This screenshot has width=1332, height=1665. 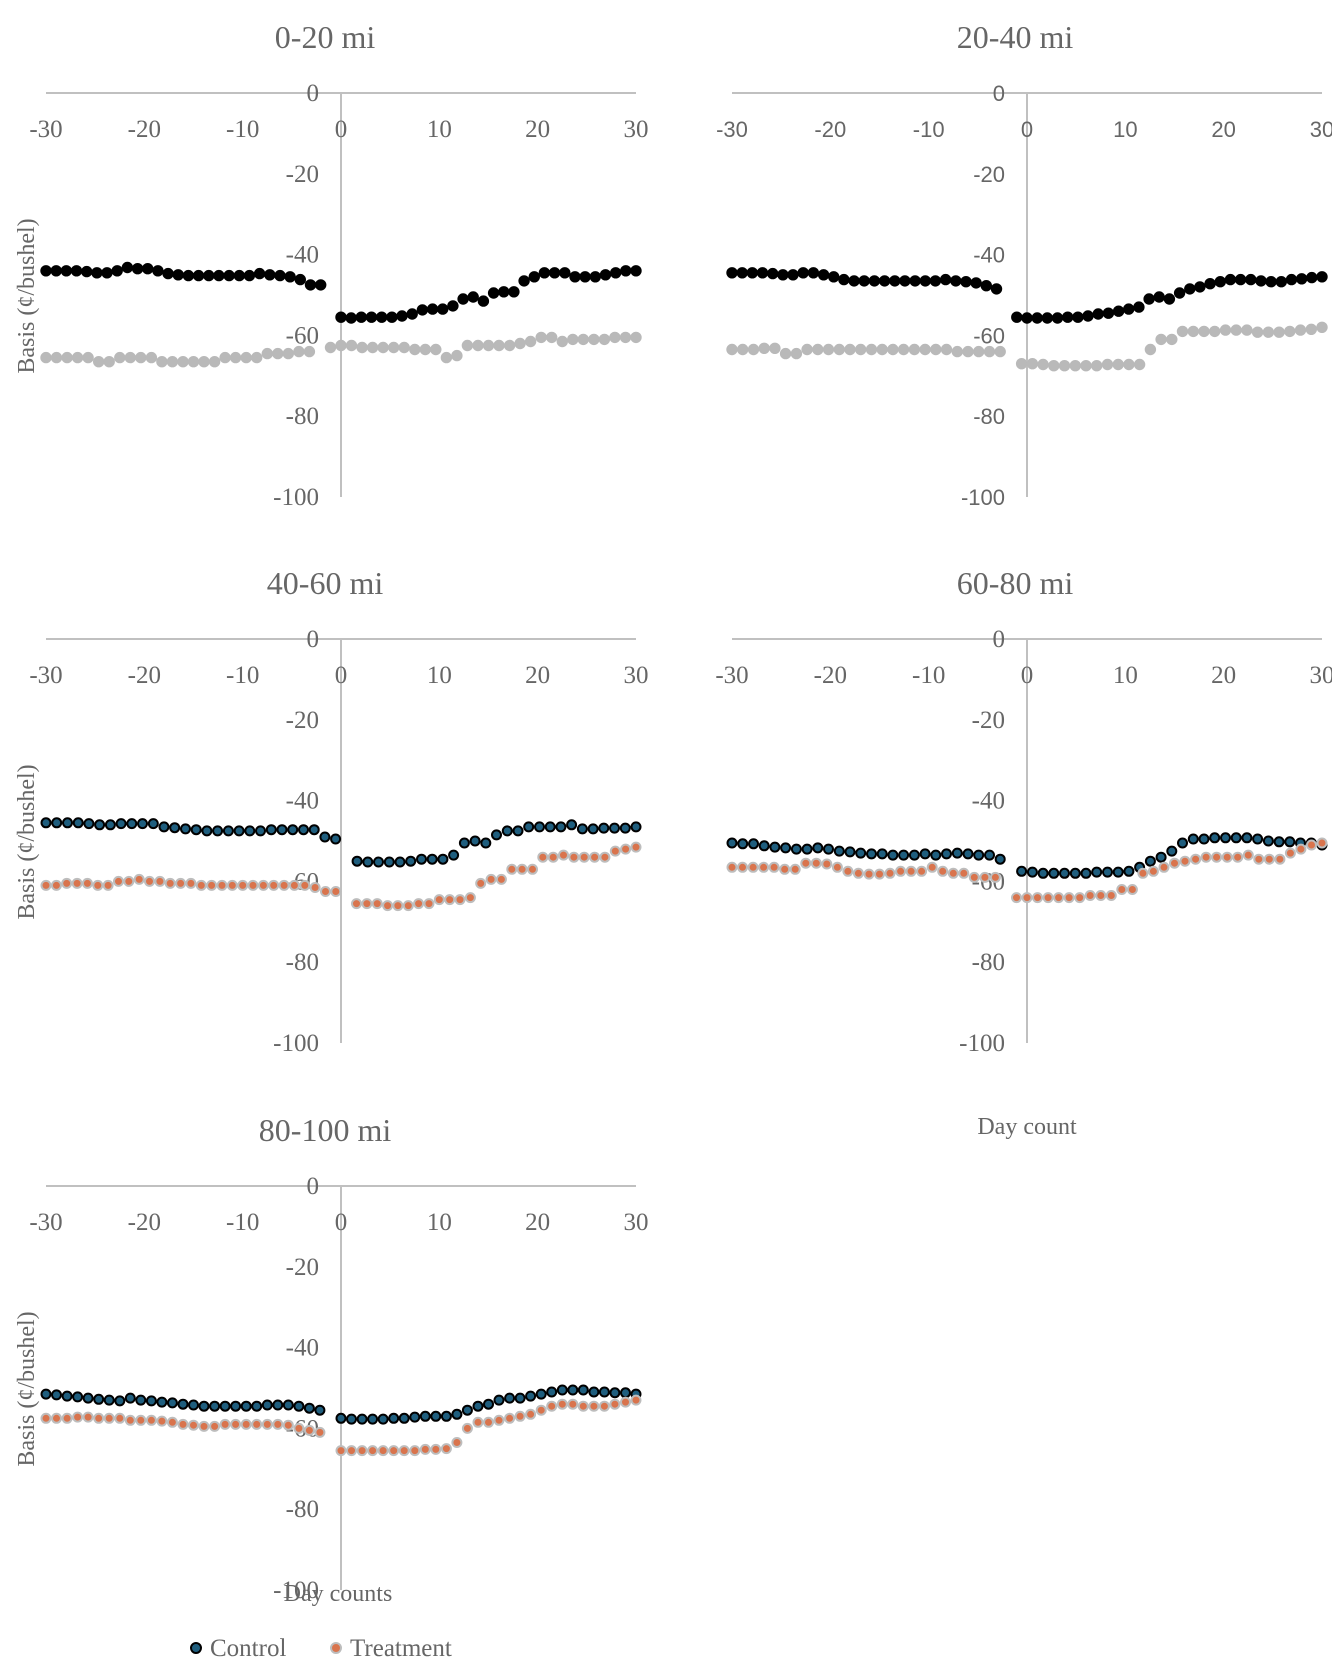 What do you see at coordinates (321, 1648) in the screenshot?
I see `legend: Control Treatment` at bounding box center [321, 1648].